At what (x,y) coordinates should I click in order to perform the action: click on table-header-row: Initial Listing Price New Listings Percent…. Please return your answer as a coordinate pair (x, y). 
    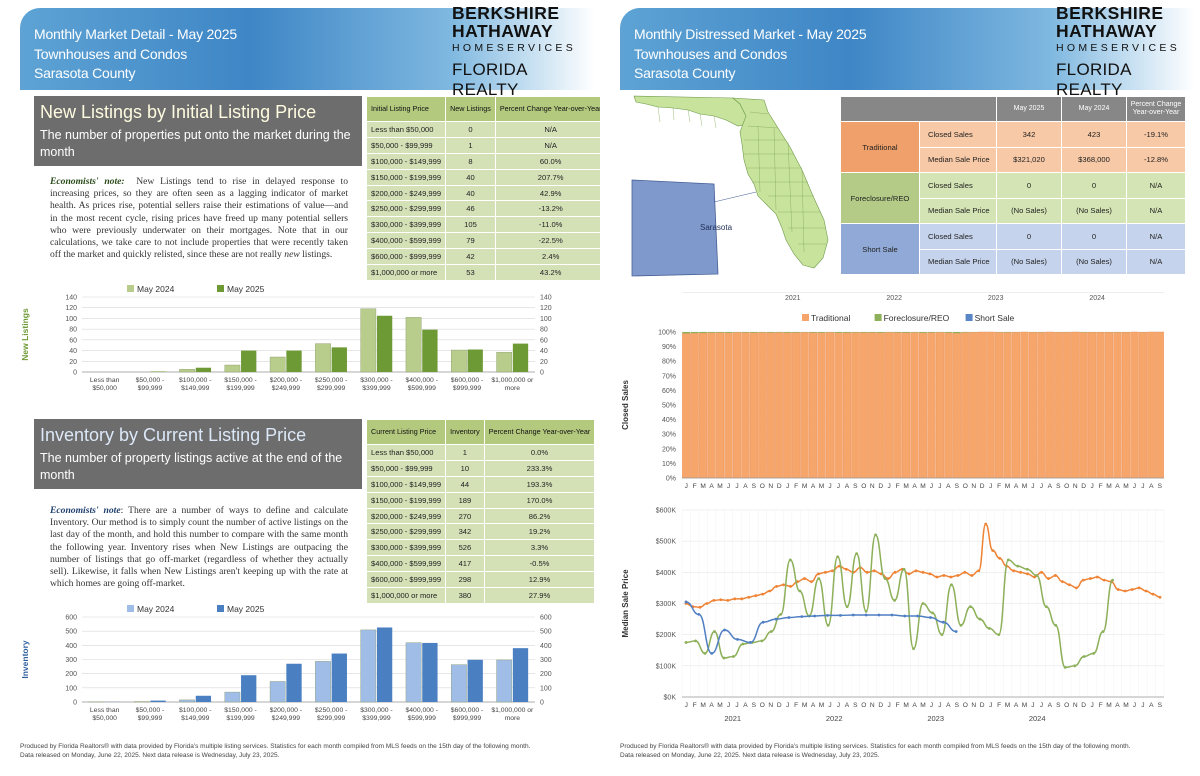
    Looking at the image, I should click on (483, 109).